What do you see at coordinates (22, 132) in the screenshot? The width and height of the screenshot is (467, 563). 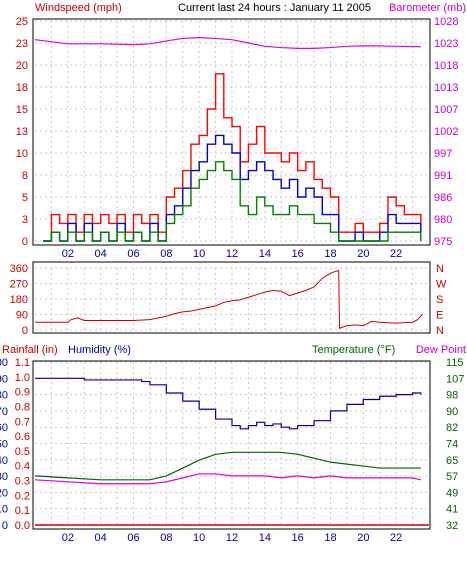 I see `windspeed-tick-label: 13` at bounding box center [22, 132].